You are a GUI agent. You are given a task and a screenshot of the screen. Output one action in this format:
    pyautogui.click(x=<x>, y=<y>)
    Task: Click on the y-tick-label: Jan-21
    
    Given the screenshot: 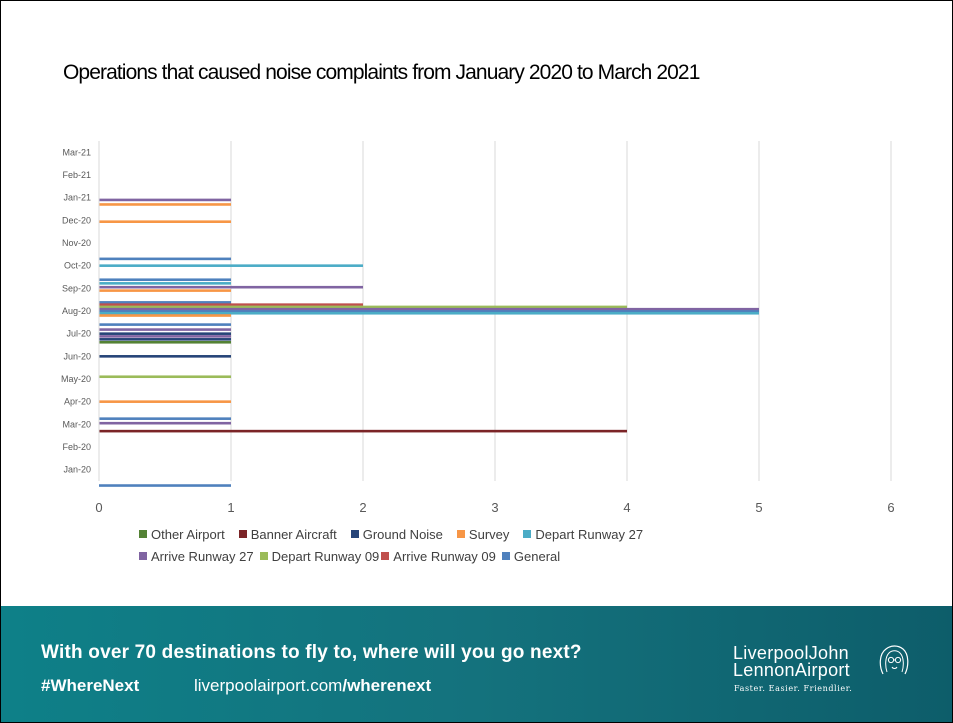 What is the action you would take?
    pyautogui.click(x=77, y=198)
    